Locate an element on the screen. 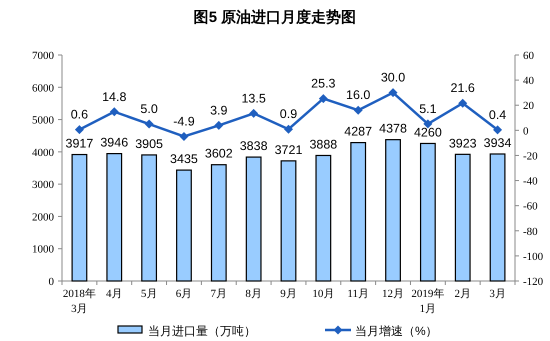  legend-label: 当月增速（%） is located at coordinates (396, 331).